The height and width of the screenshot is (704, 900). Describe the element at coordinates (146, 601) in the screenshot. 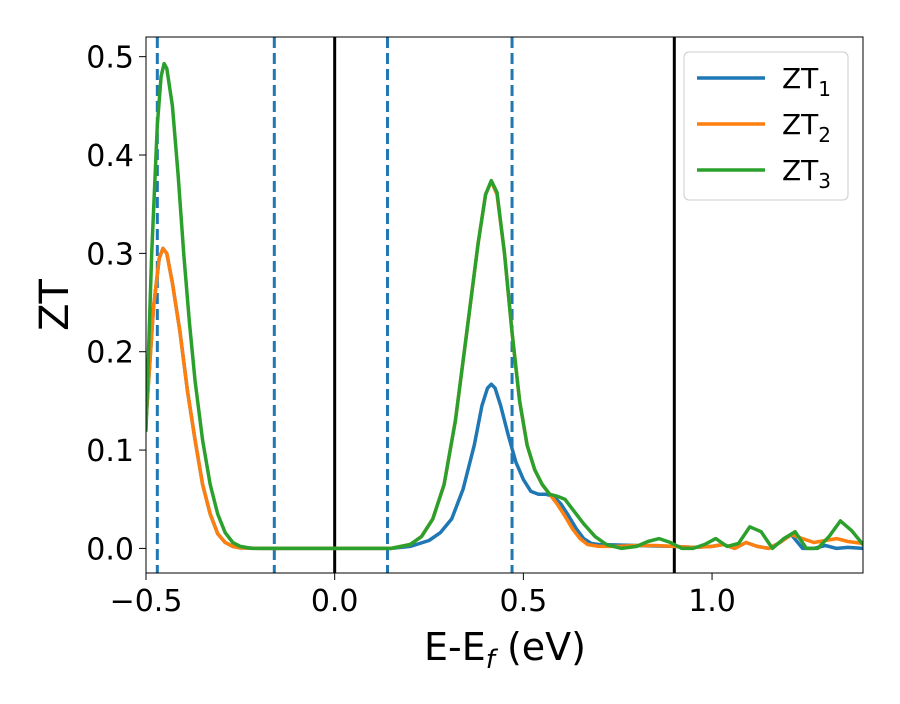

I see `x-tick-label: −0.5` at that location.